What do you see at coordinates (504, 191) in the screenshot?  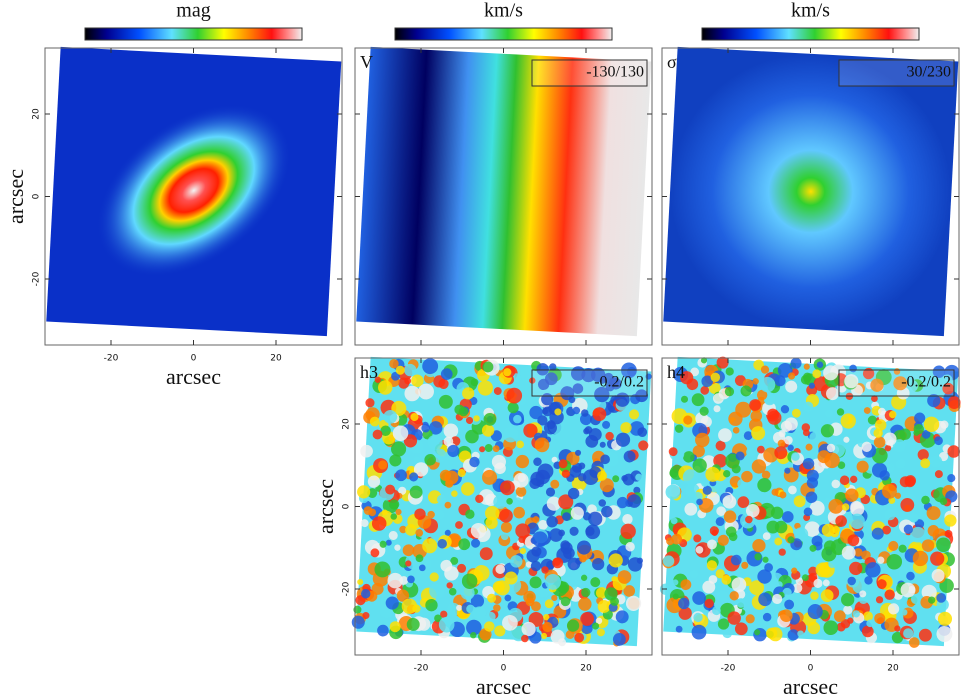 I see `map-background` at bounding box center [504, 191].